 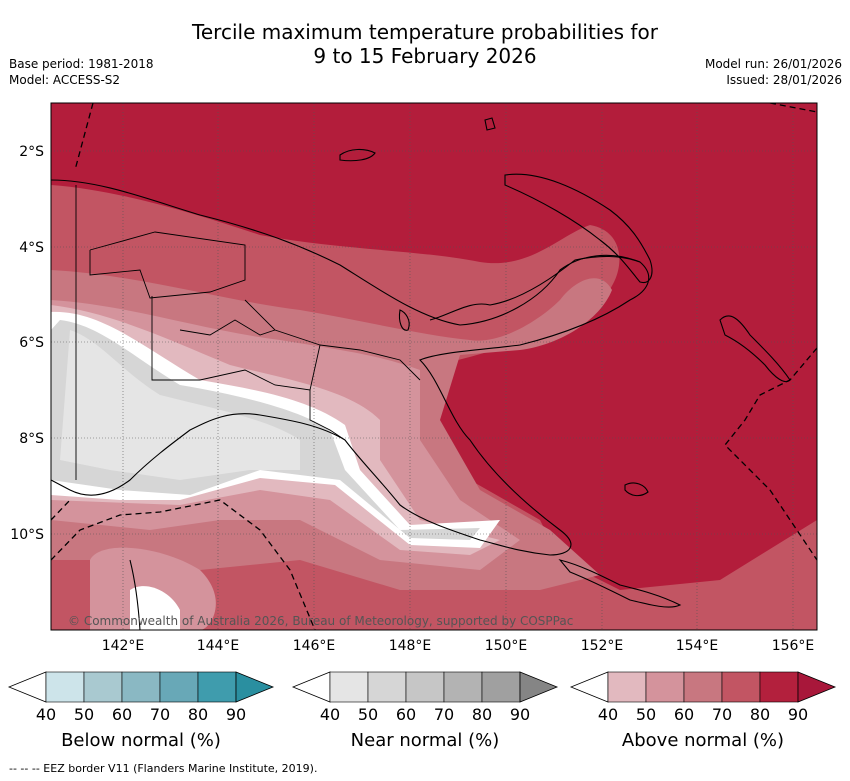 What do you see at coordinates (773, 72) in the screenshot?
I see `run-info: Model run: 26/01/2026 Issued: 28/01/2026` at bounding box center [773, 72].